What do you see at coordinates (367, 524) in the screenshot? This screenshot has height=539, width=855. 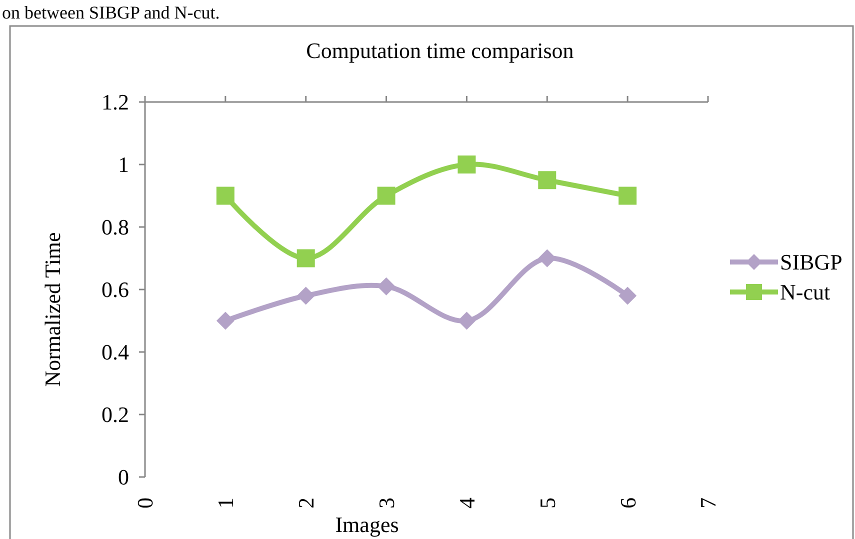 I see `x-axis-title: Images` at bounding box center [367, 524].